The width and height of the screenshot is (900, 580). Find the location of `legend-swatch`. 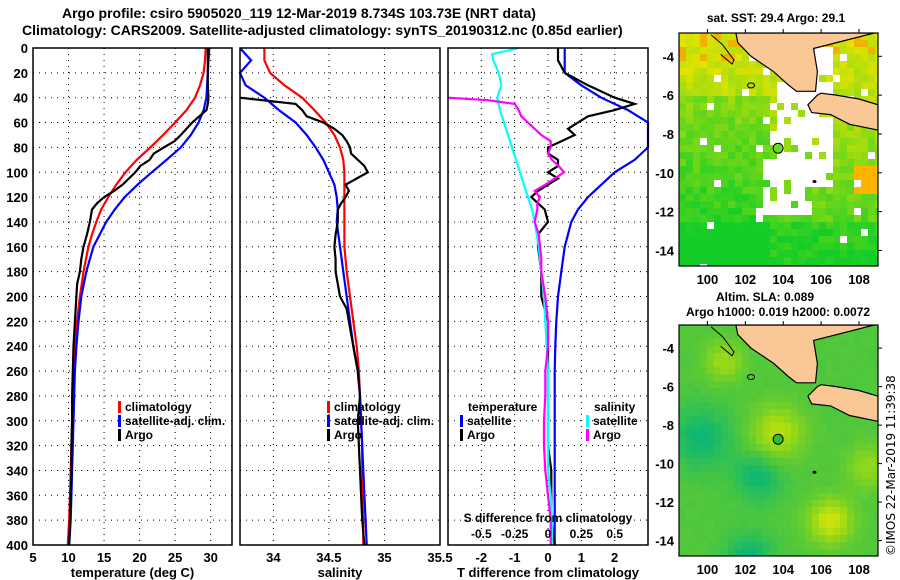

legend-swatch is located at coordinates (587, 435).